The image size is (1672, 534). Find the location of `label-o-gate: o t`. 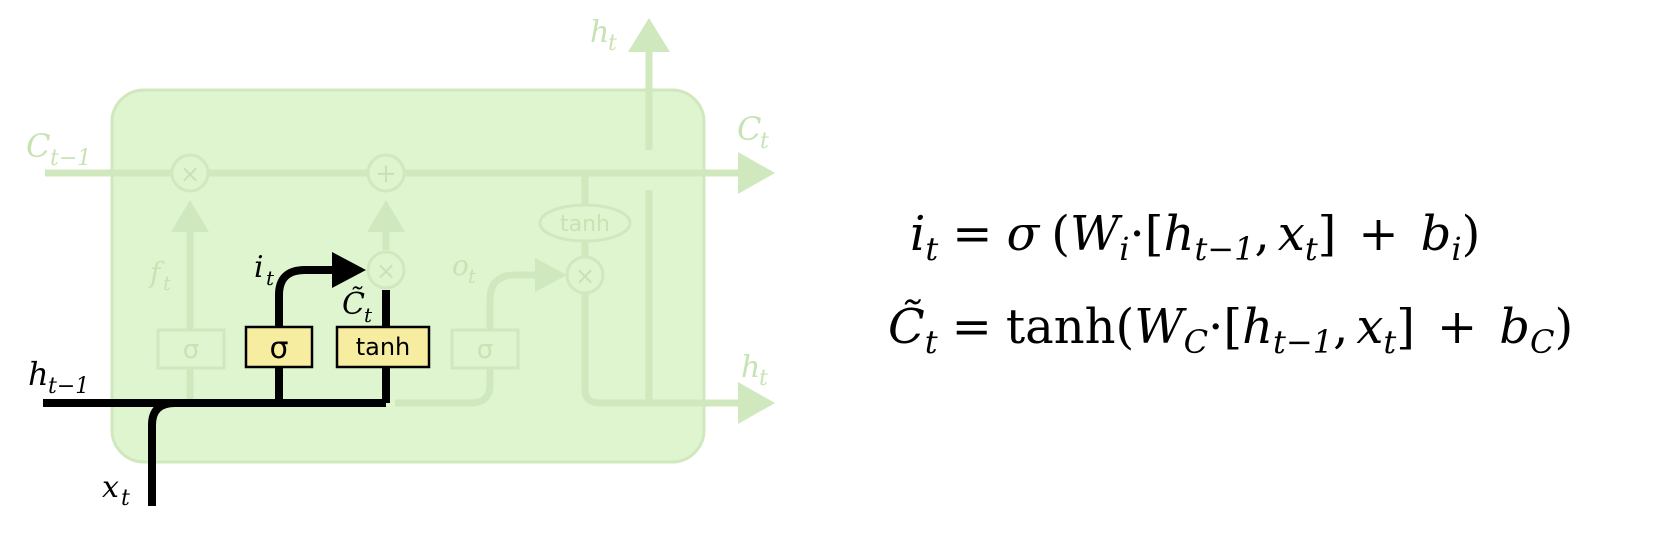

label-o-gate: o t is located at coordinates (464, 268).